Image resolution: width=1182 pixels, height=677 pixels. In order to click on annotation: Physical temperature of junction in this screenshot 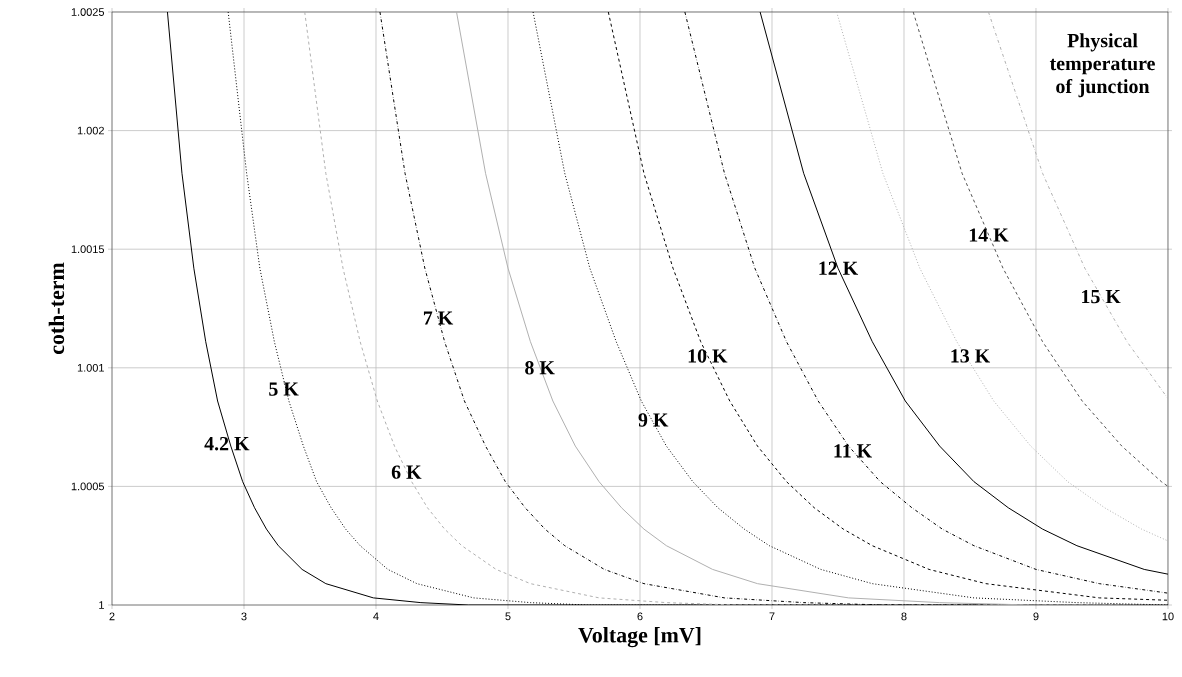, I will do `click(1102, 65)`.